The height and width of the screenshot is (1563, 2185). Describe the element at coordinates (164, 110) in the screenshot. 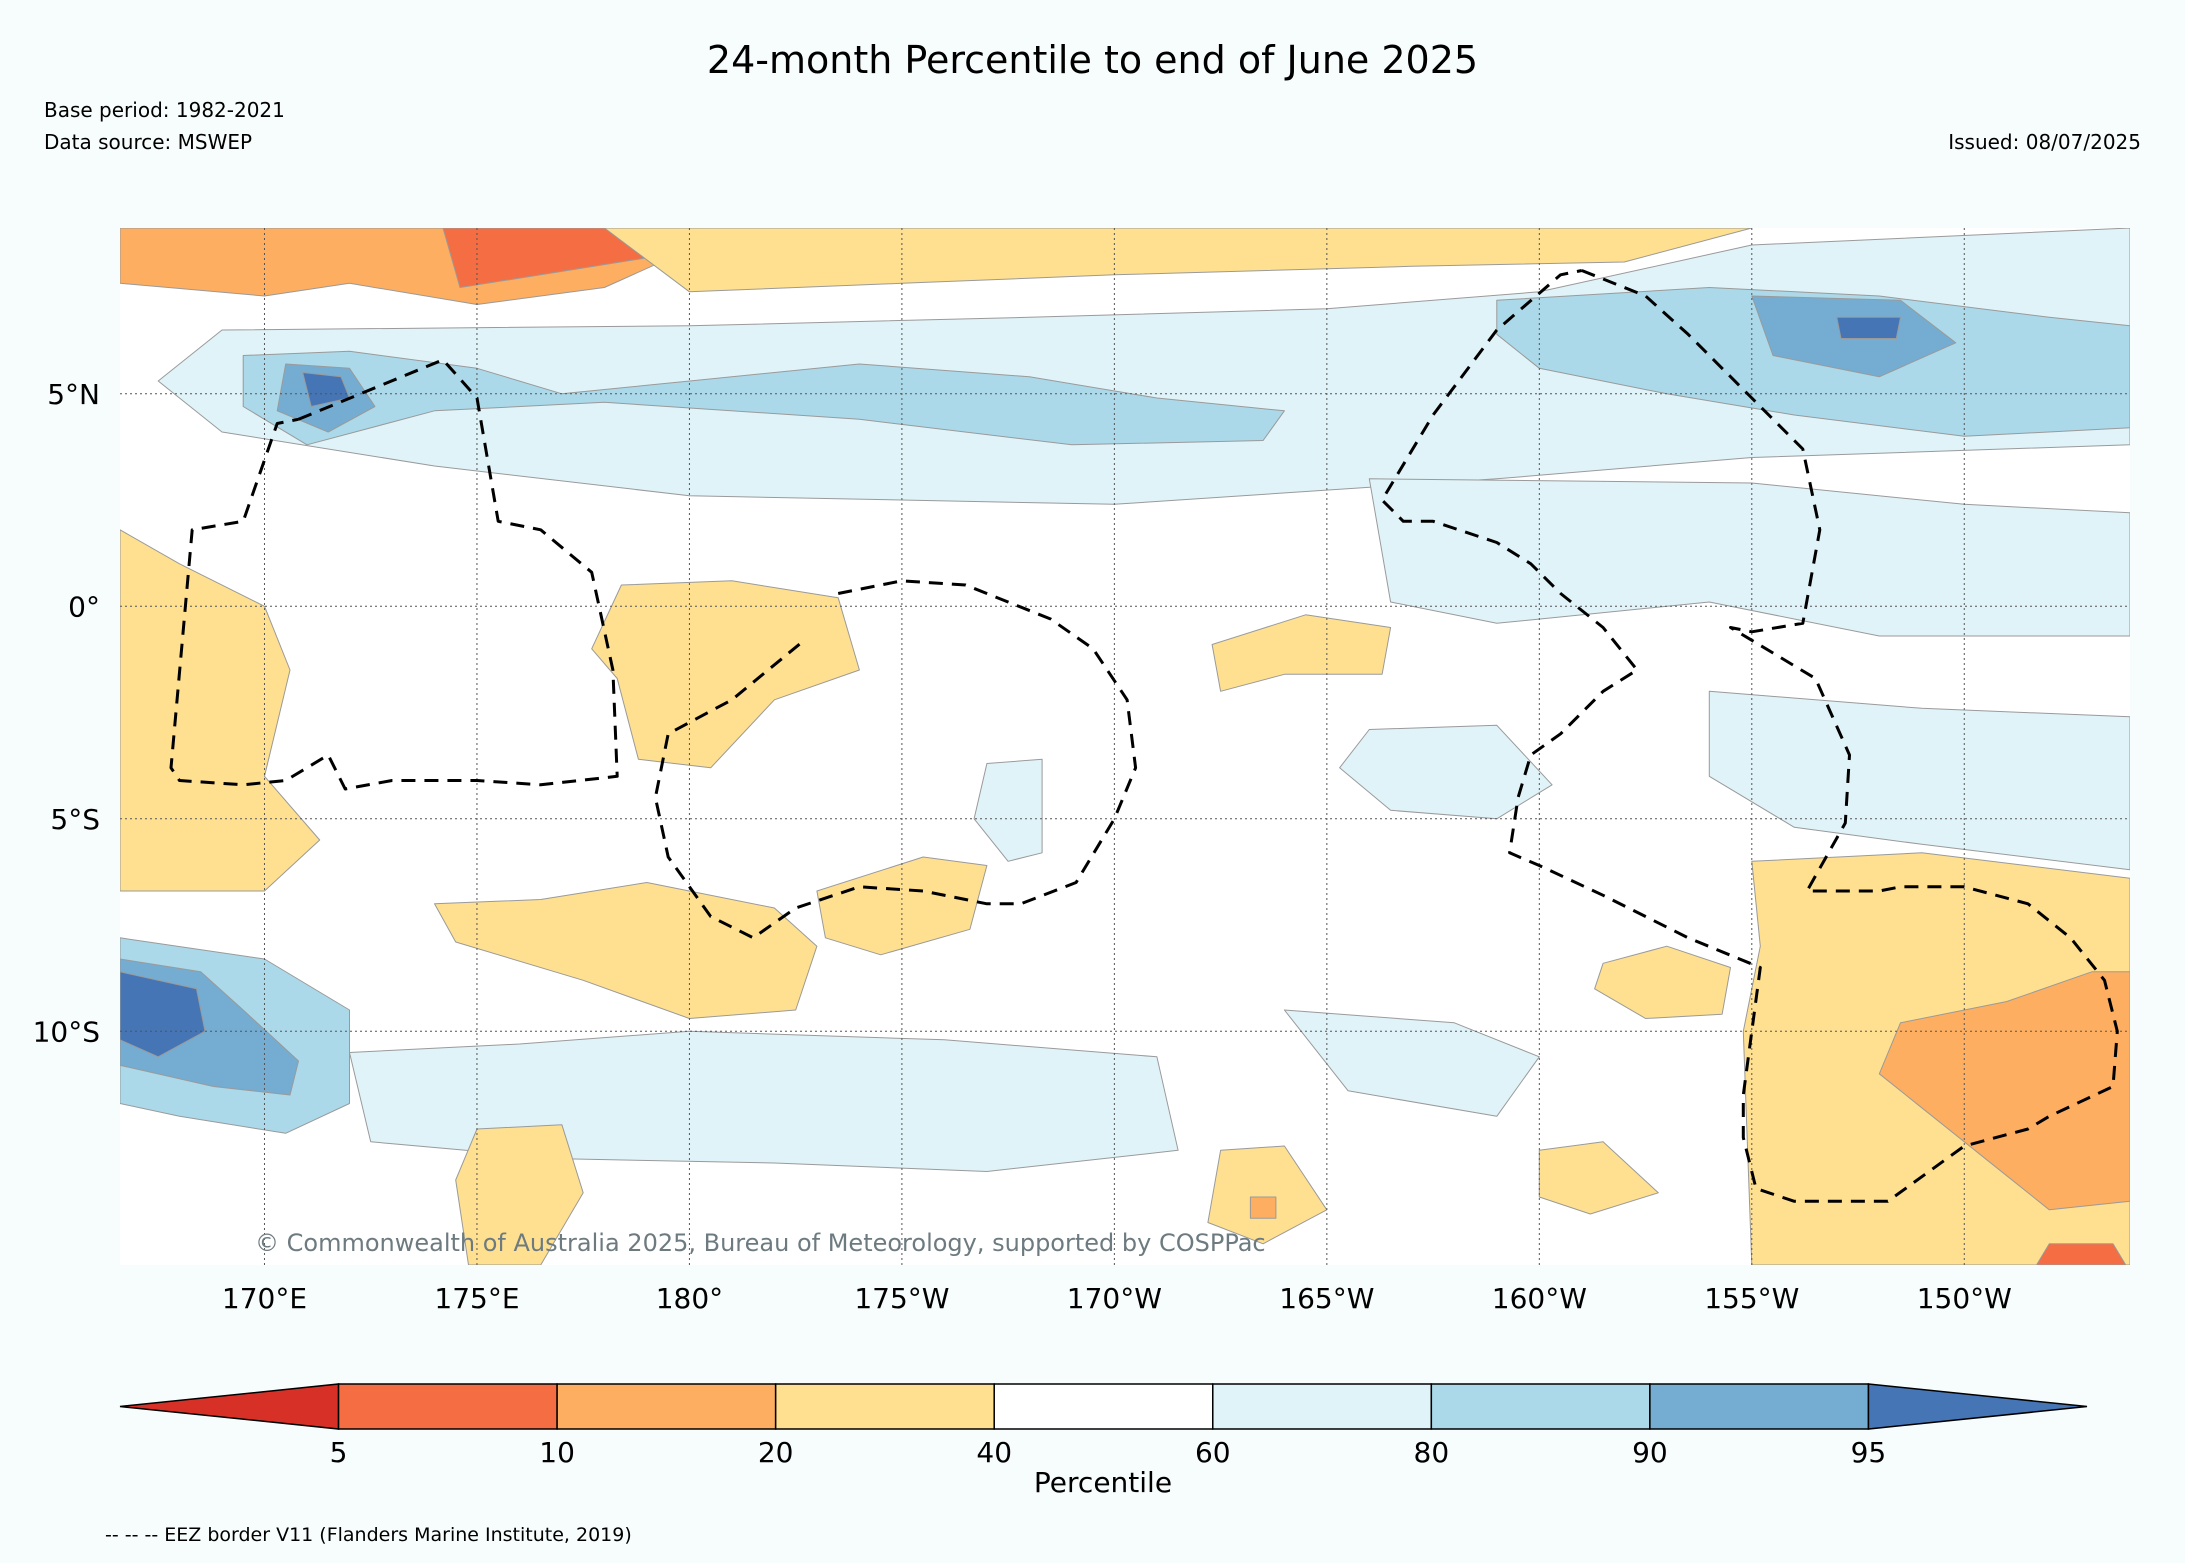

I see `base-period: Base period: 1982-2021` at that location.